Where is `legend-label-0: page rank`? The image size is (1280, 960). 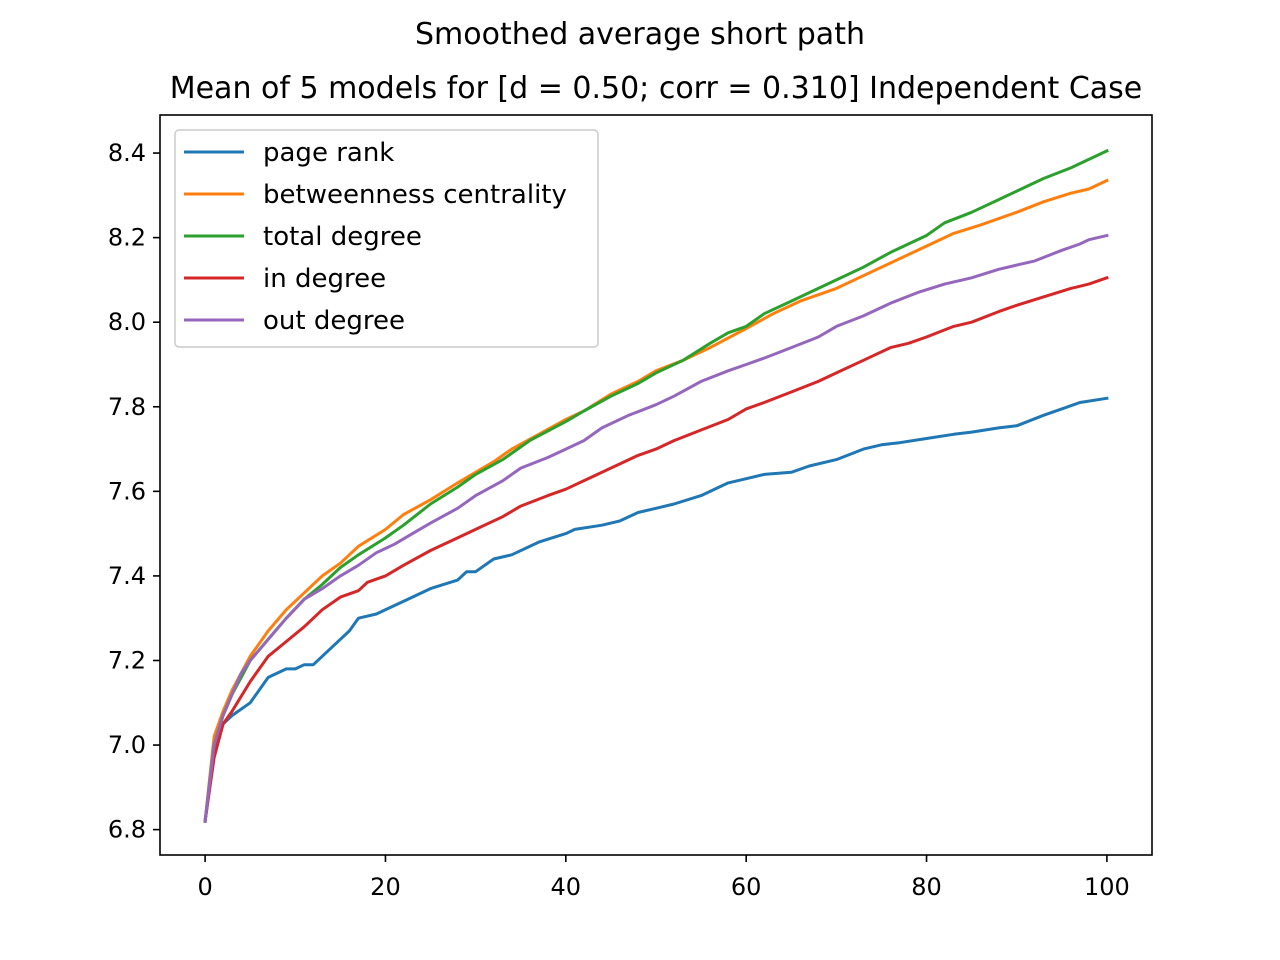 legend-label-0: page rank is located at coordinates (328, 153).